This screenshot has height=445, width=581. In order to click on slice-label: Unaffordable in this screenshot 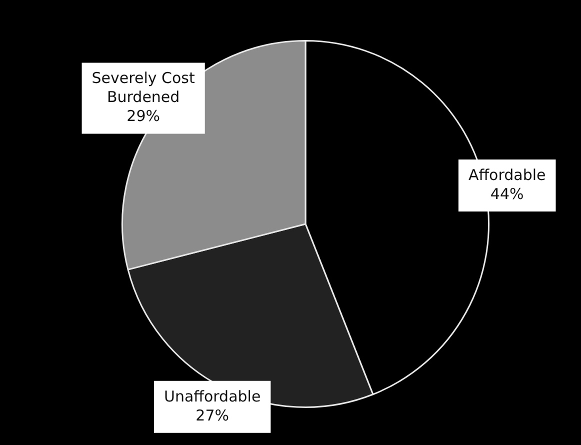, I will do `click(212, 396)`.